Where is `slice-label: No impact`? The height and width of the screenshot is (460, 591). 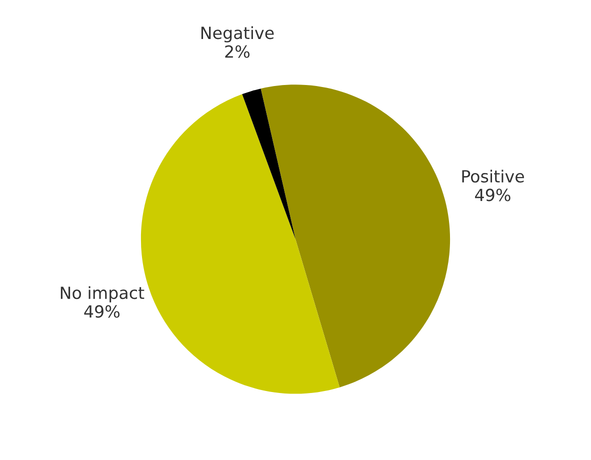
slice-label: No impact is located at coordinates (102, 294).